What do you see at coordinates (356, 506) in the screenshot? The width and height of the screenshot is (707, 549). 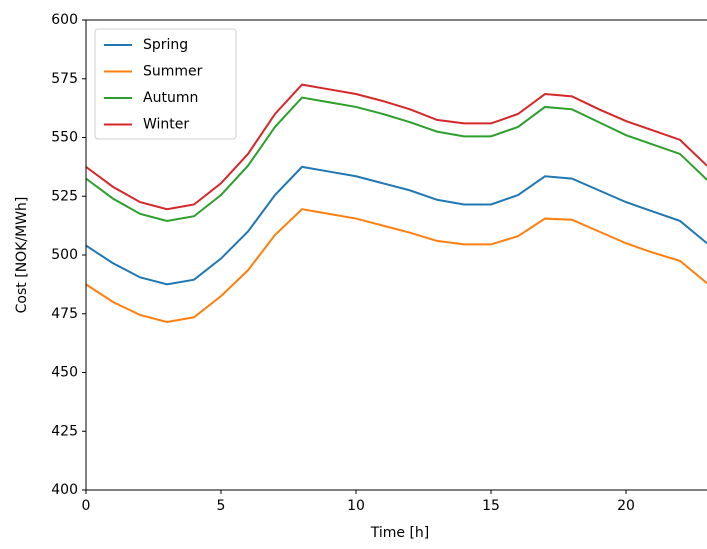 I see `x-tick-label: 10` at bounding box center [356, 506].